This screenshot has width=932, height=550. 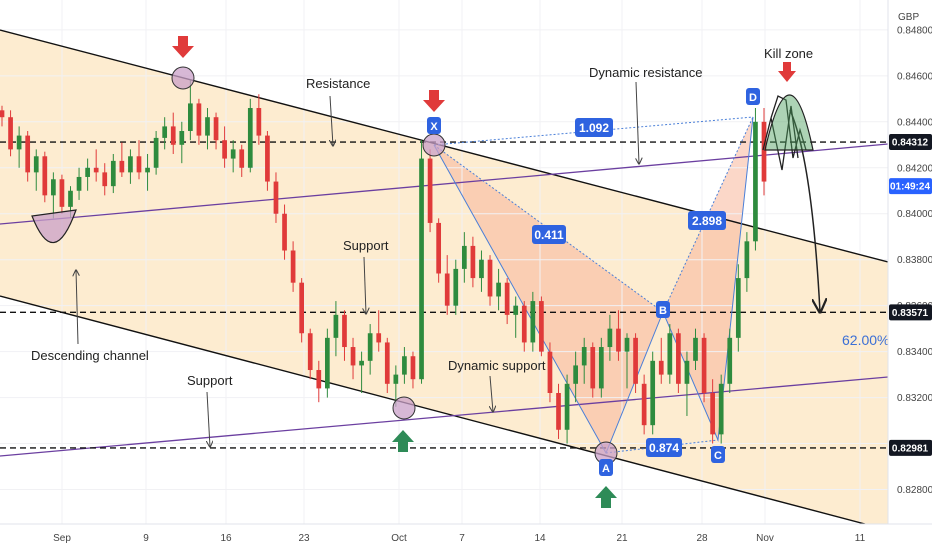 What do you see at coordinates (462, 538) in the screenshot?
I see `x-tick-label: 7` at bounding box center [462, 538].